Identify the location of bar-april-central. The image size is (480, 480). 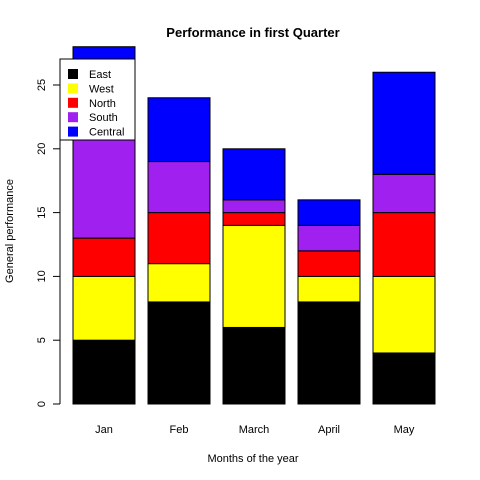
(329, 212).